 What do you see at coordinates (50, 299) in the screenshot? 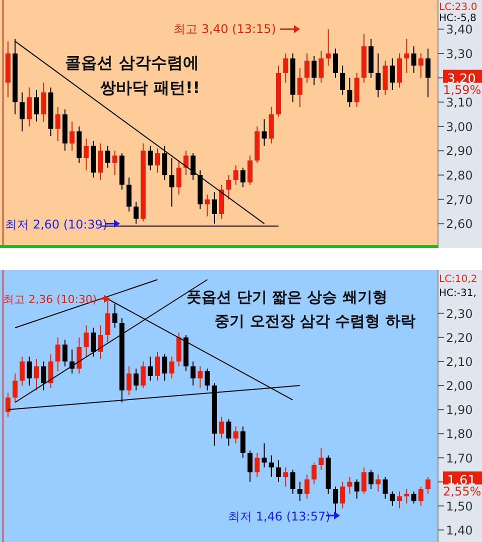
I see `annotation: 최고 2,36 (10:30)` at bounding box center [50, 299].